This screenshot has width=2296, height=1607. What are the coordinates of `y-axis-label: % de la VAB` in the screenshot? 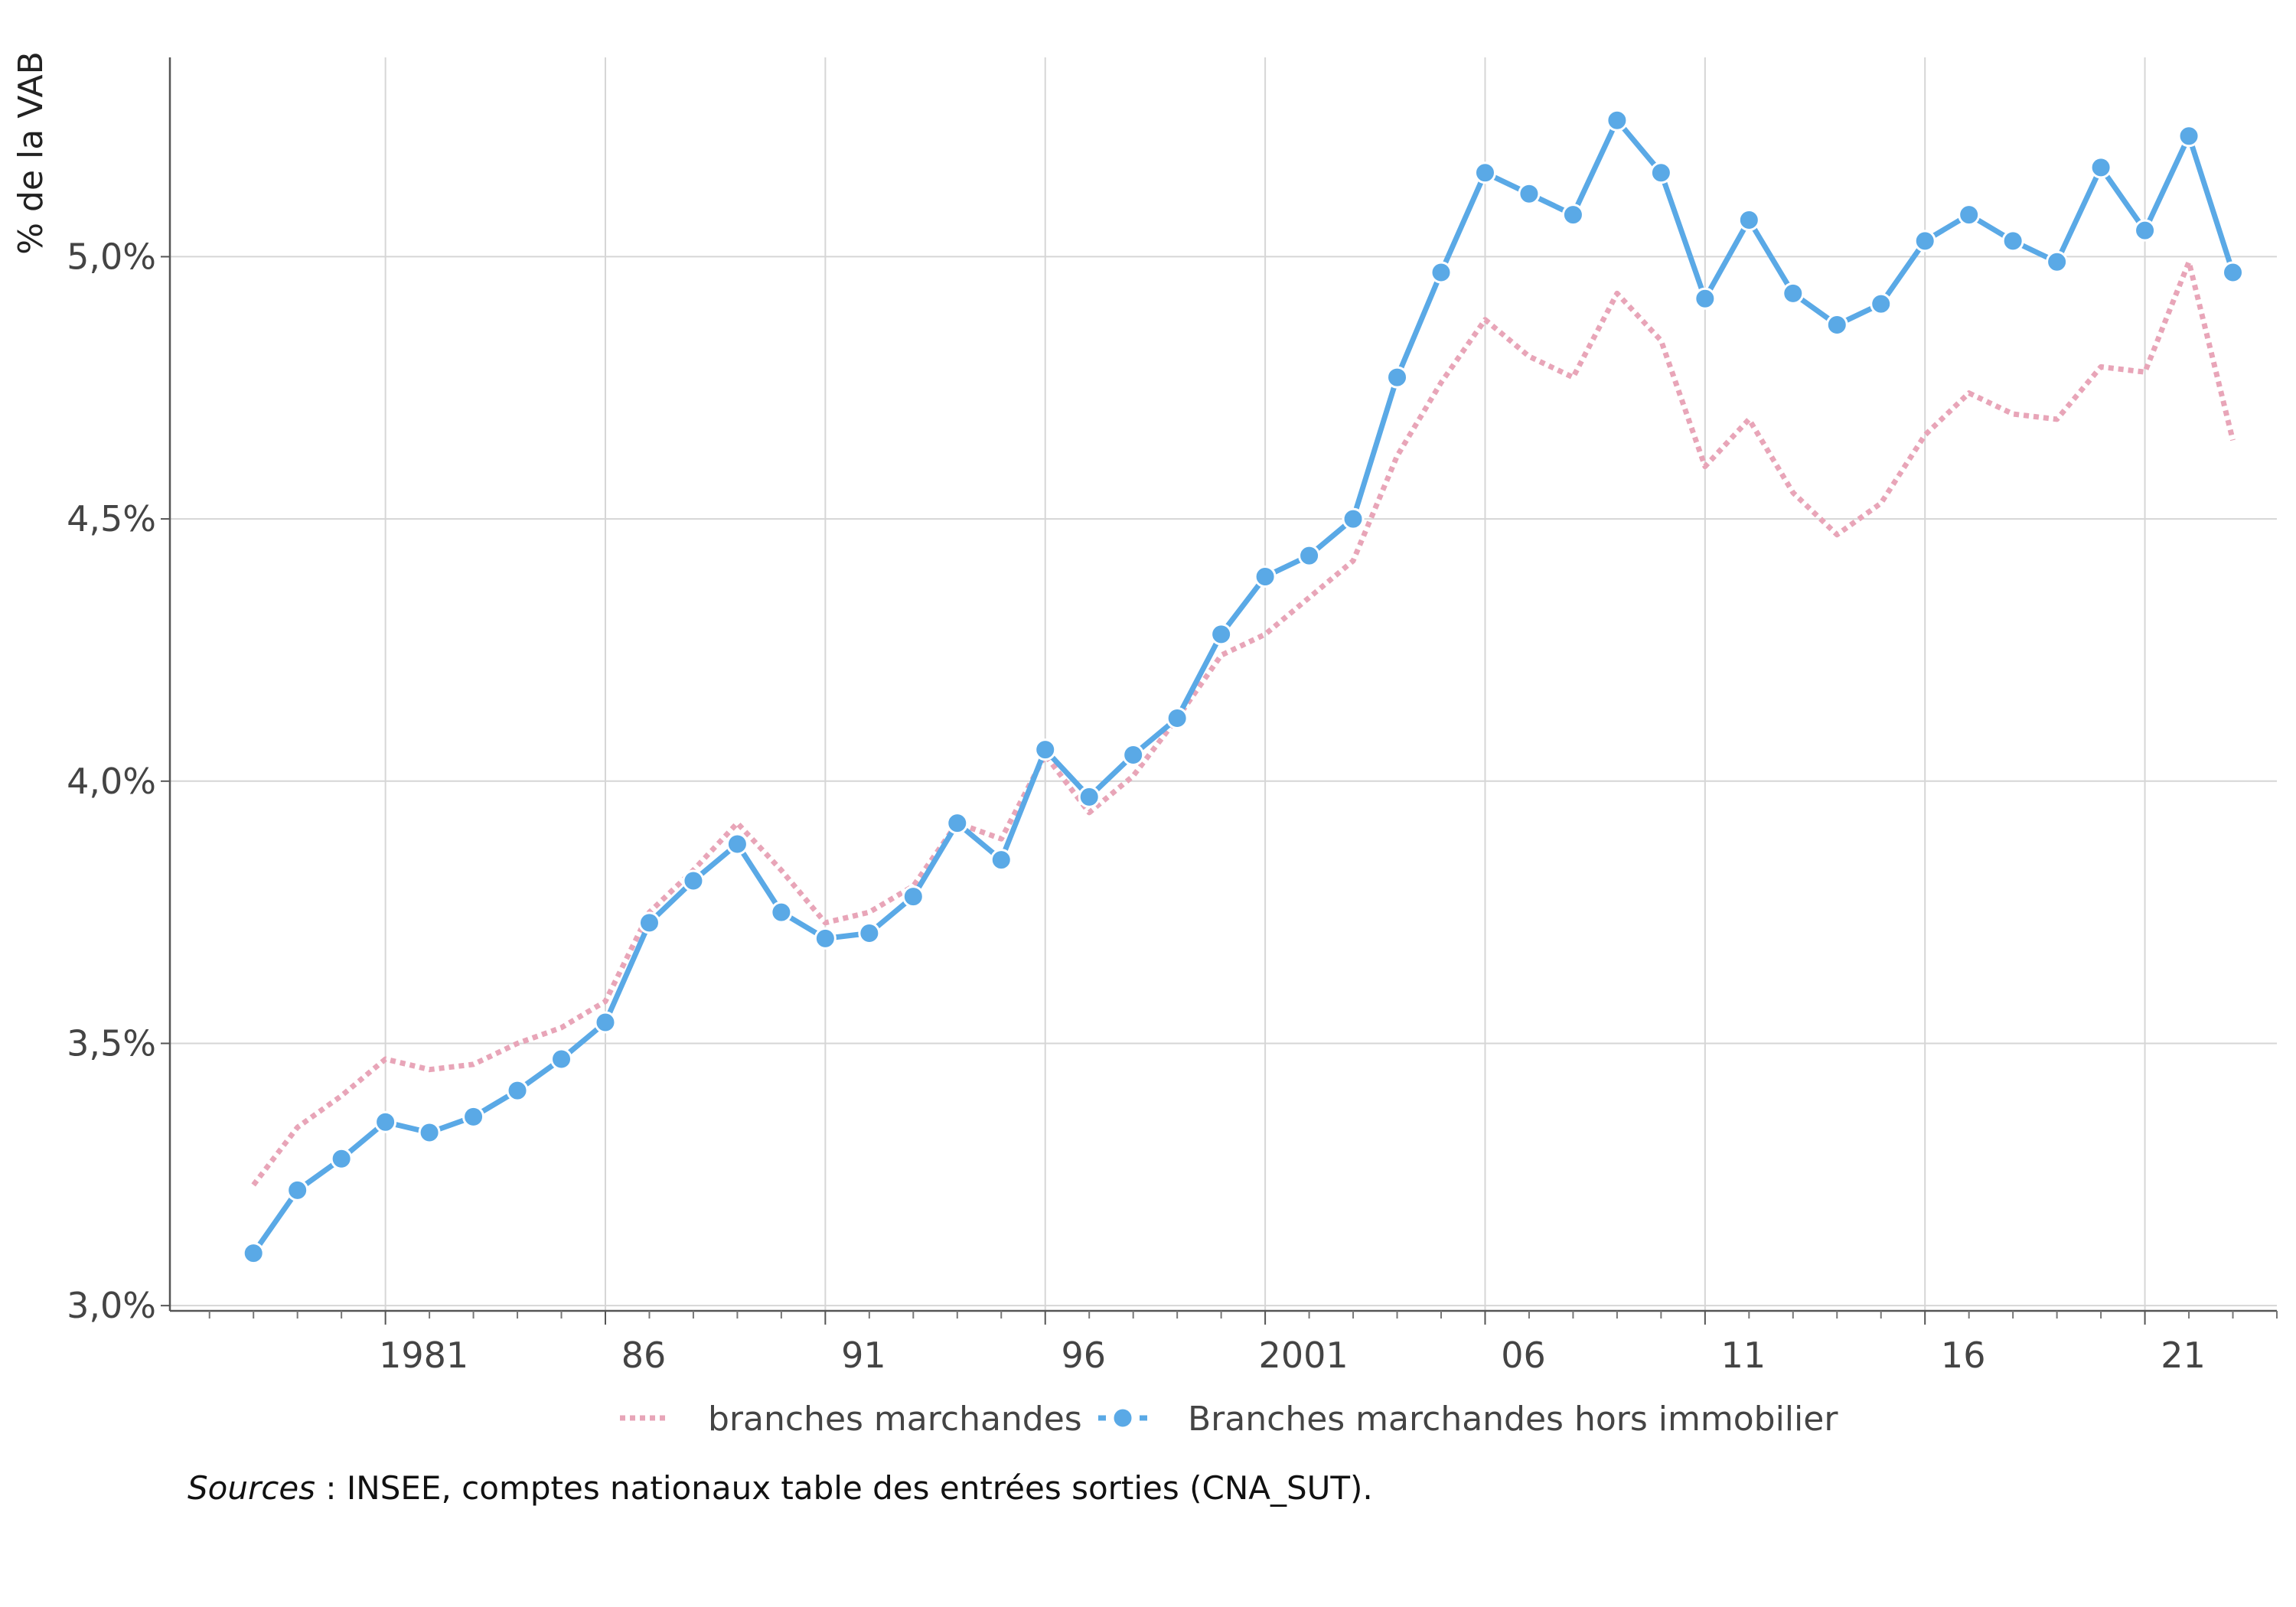 It's located at (31, 153).